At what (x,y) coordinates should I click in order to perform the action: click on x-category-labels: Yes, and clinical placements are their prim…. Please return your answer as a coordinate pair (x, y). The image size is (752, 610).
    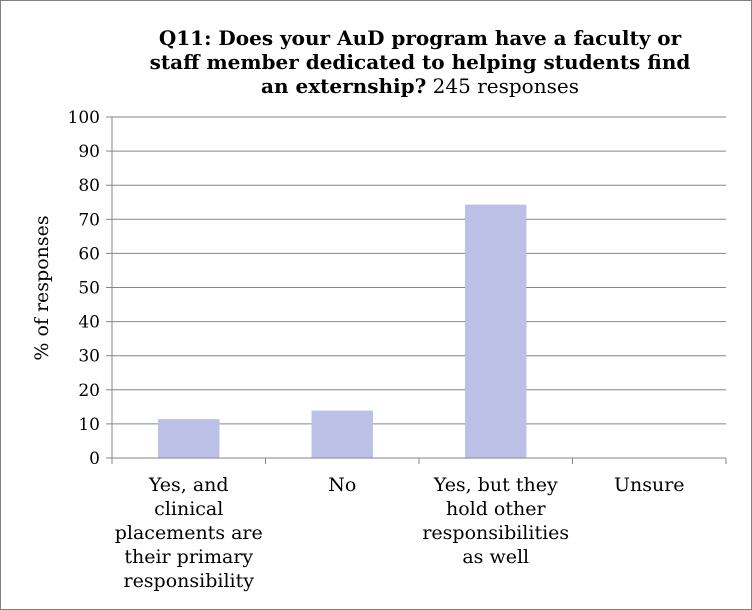
    Looking at the image, I should click on (400, 533).